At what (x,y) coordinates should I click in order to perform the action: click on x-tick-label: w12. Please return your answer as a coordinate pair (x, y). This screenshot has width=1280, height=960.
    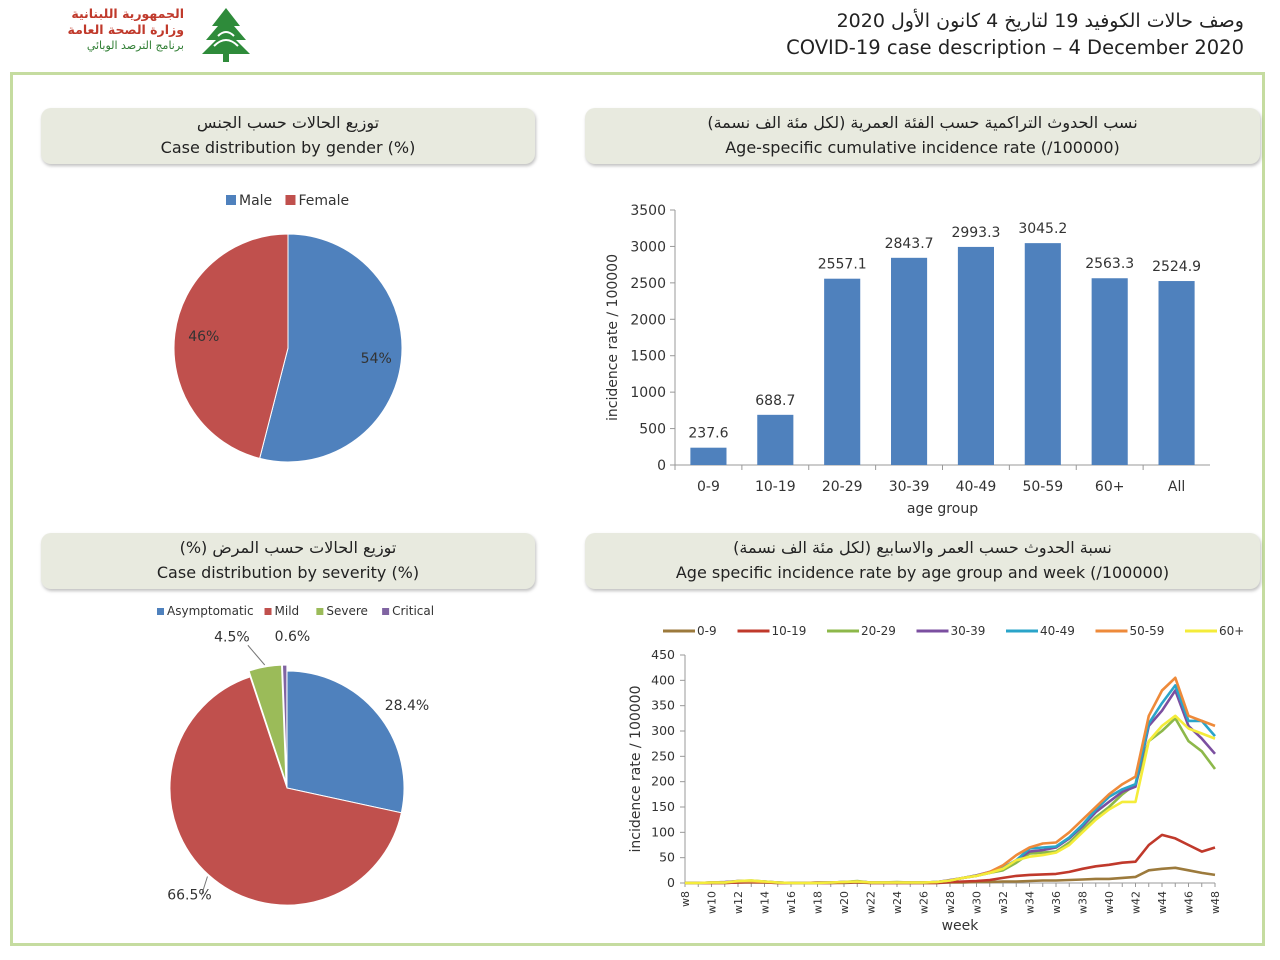
    Looking at the image, I should click on (738, 902).